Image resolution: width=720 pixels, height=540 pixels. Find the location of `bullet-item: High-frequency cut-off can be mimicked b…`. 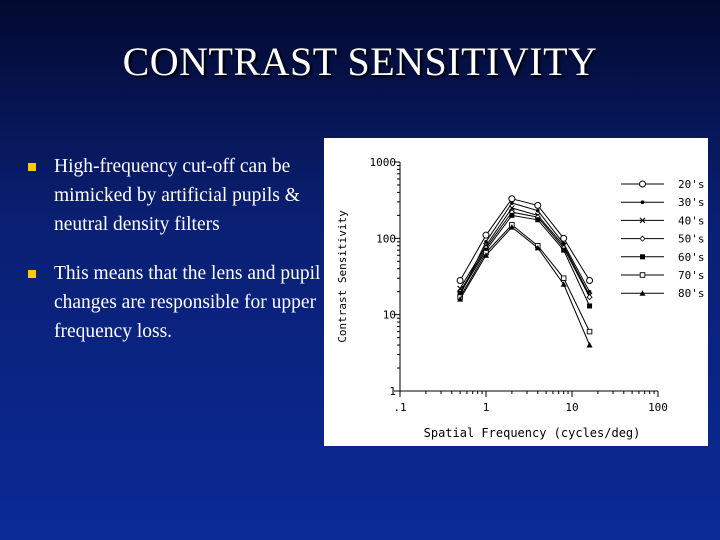

bullet-item: High-frequency cut-off can be mimicked b… is located at coordinates (174, 195).